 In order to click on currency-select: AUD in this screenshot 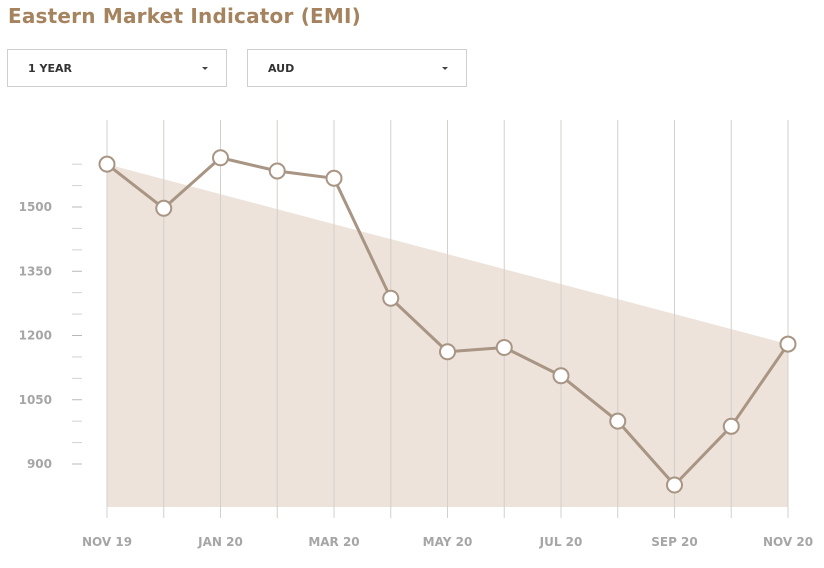, I will do `click(357, 68)`.